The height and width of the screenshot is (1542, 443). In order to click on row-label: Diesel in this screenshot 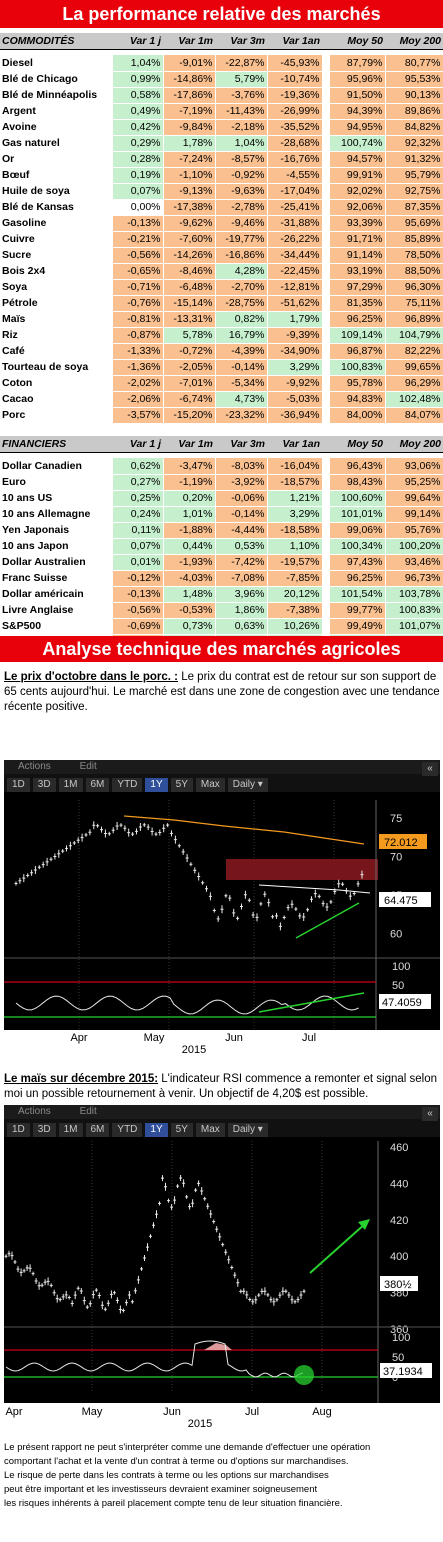, I will do `click(56, 63)`.